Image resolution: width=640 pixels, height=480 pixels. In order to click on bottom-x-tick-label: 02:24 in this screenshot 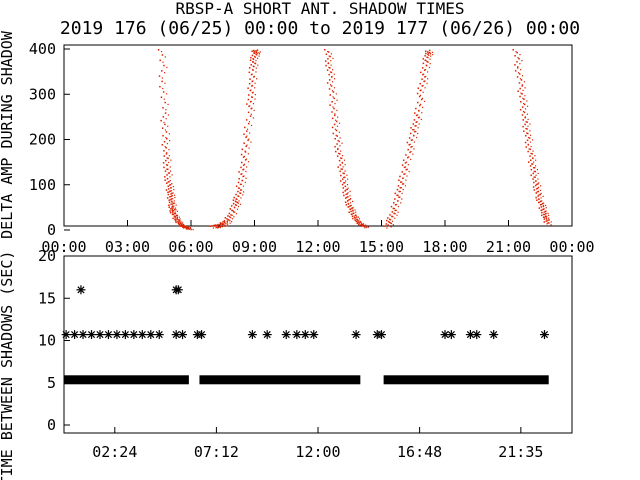, I will do `click(114, 452)`.